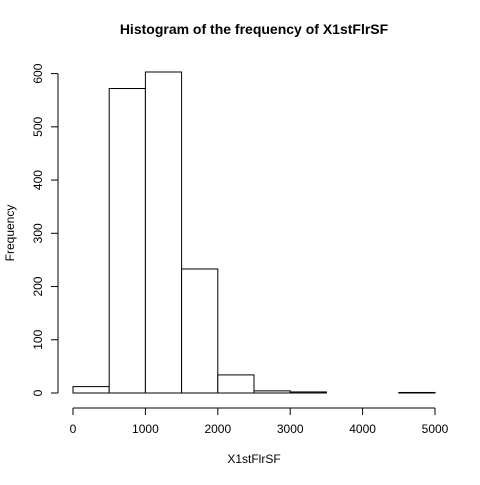  I want to click on y-tick-label: 500, so click(38, 126).